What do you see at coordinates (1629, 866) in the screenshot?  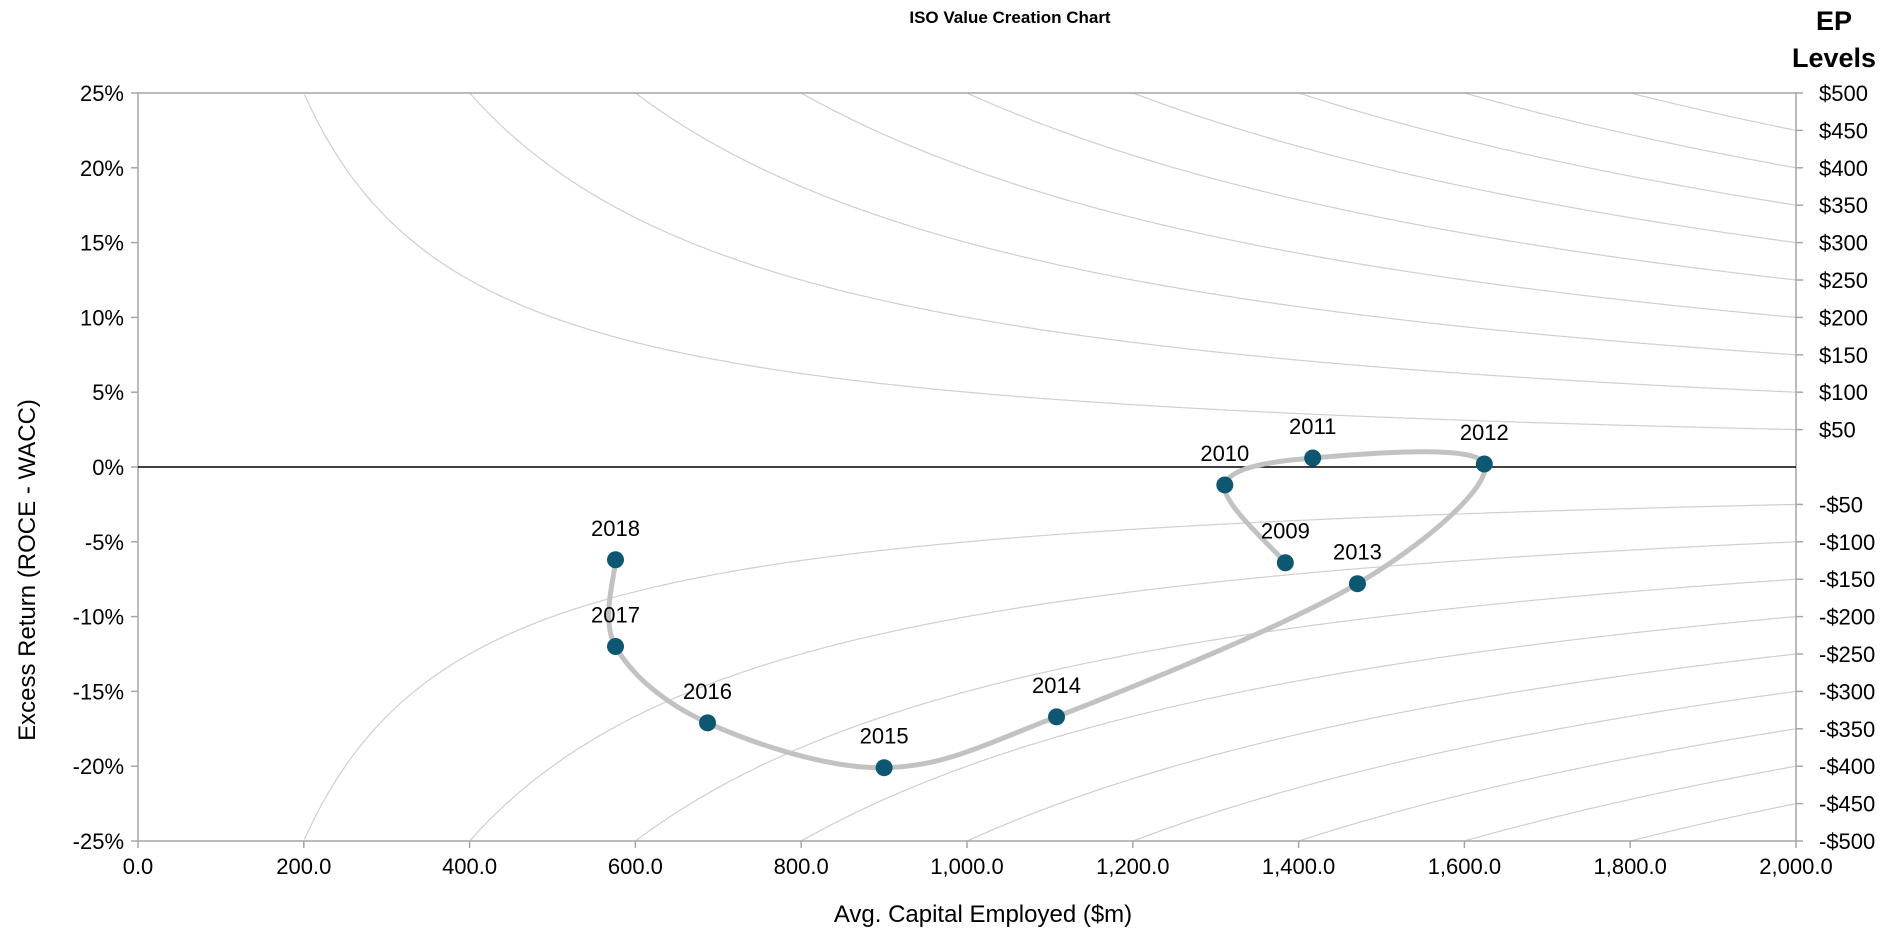 I see `x-tick-label: 1,800.0` at bounding box center [1629, 866].